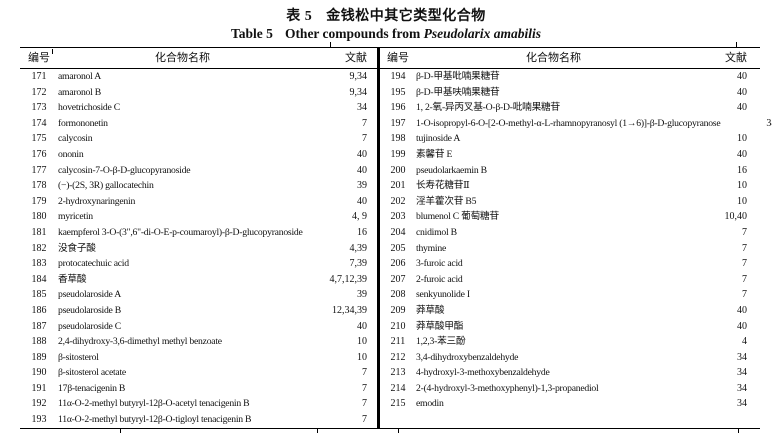 This screenshot has height=437, width=772. What do you see at coordinates (483, 373) in the screenshot?
I see `compound-name: 4-hydroxyl-3-methoxybenzaldehyde` at bounding box center [483, 373].